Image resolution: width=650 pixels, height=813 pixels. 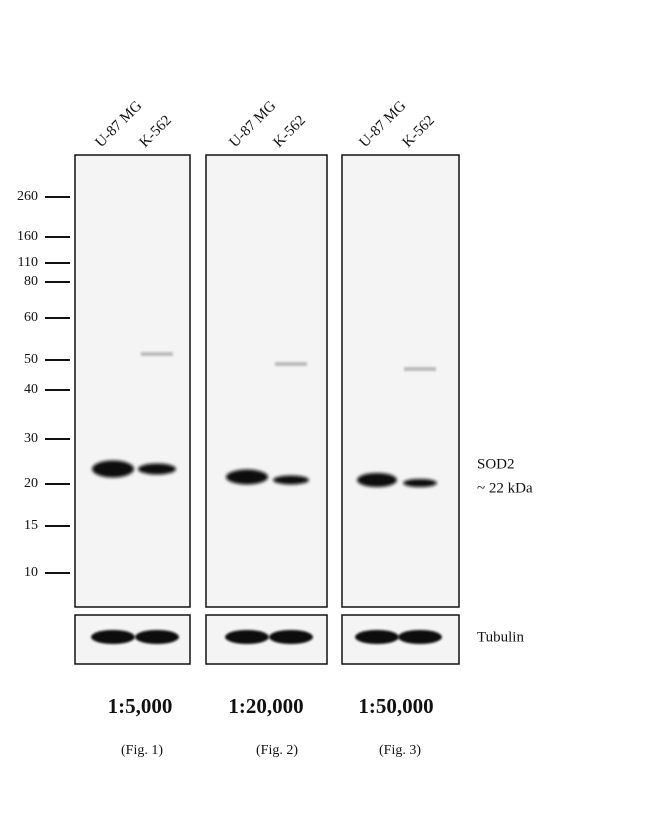 What do you see at coordinates (31, 438) in the screenshot?
I see `marker-label: 30` at bounding box center [31, 438].